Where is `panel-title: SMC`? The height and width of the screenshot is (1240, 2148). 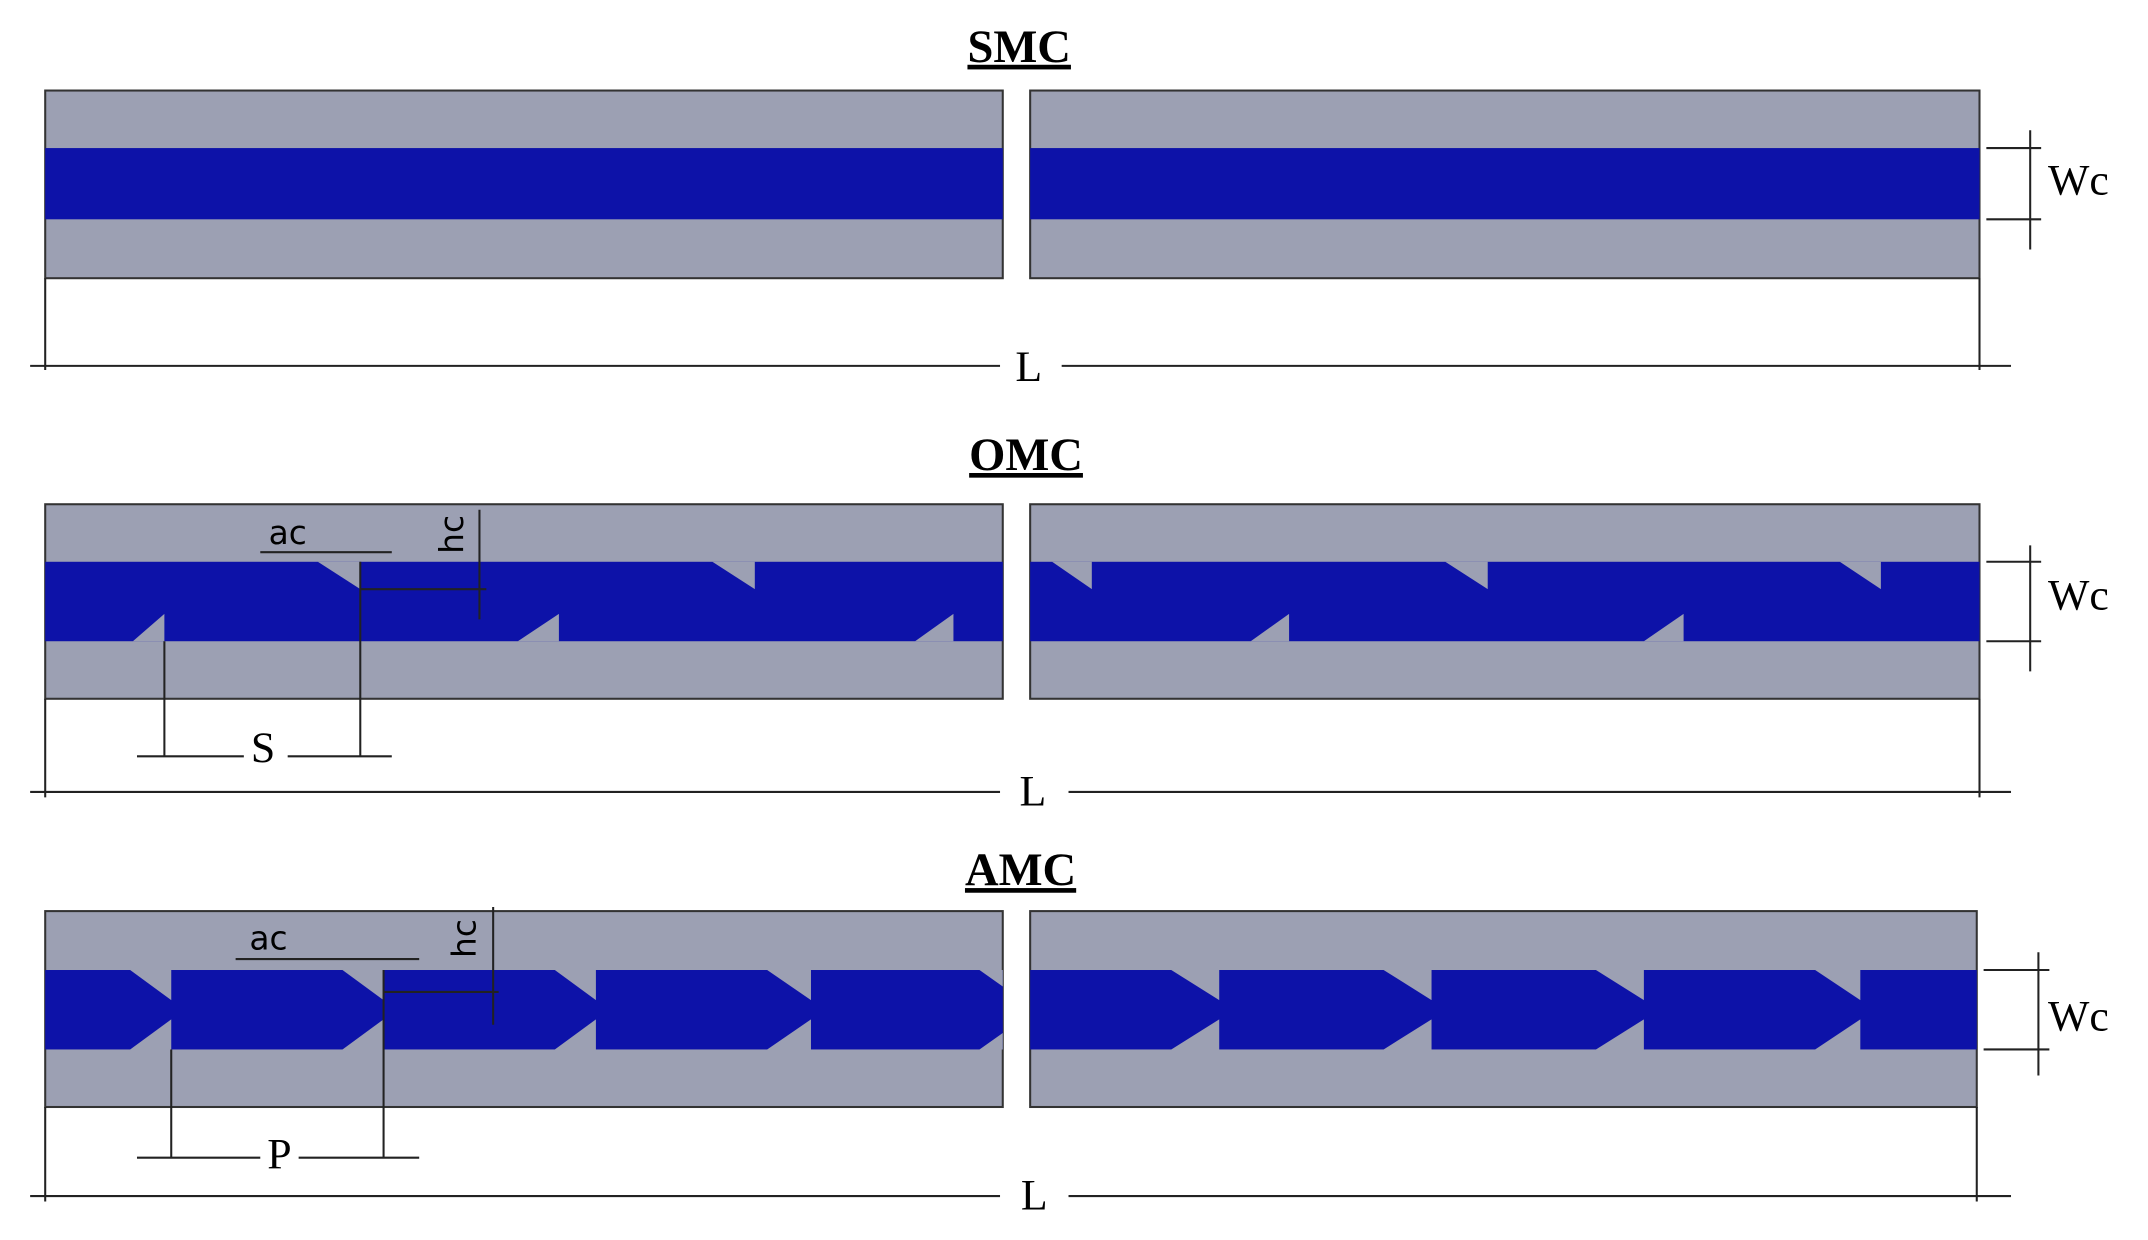 panel-title: SMC is located at coordinates (1018, 47).